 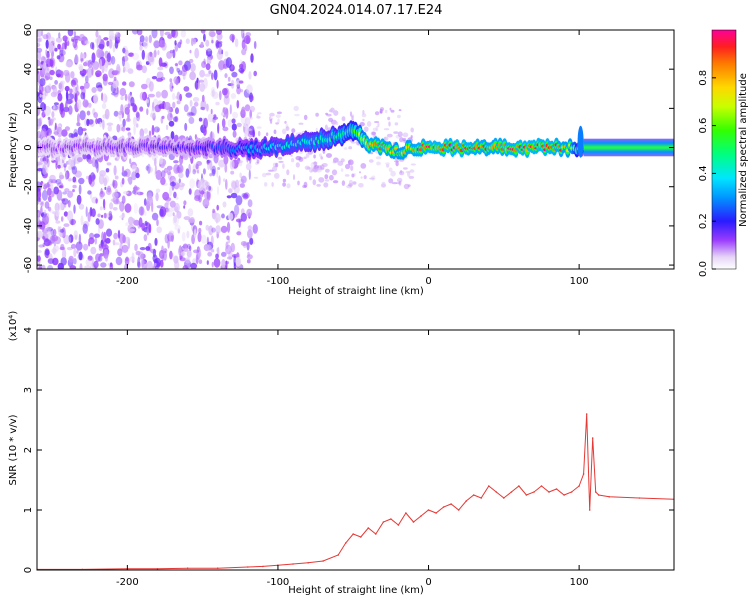 What do you see at coordinates (707, 173) in the screenshot?
I see `colorbar-ticks: 0.0 0.2 0.4 0.6 0.8` at bounding box center [707, 173].